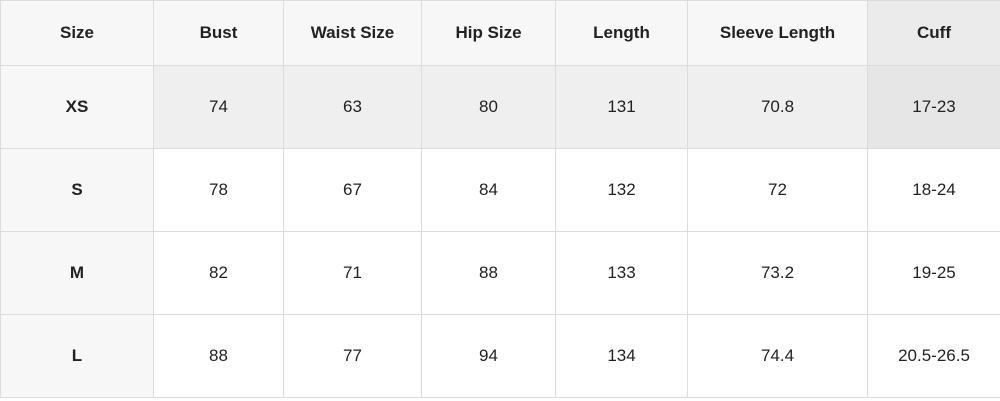 Image resolution: width=1000 pixels, height=401 pixels. Describe the element at coordinates (218, 190) in the screenshot. I see `value-cell: 78` at that location.